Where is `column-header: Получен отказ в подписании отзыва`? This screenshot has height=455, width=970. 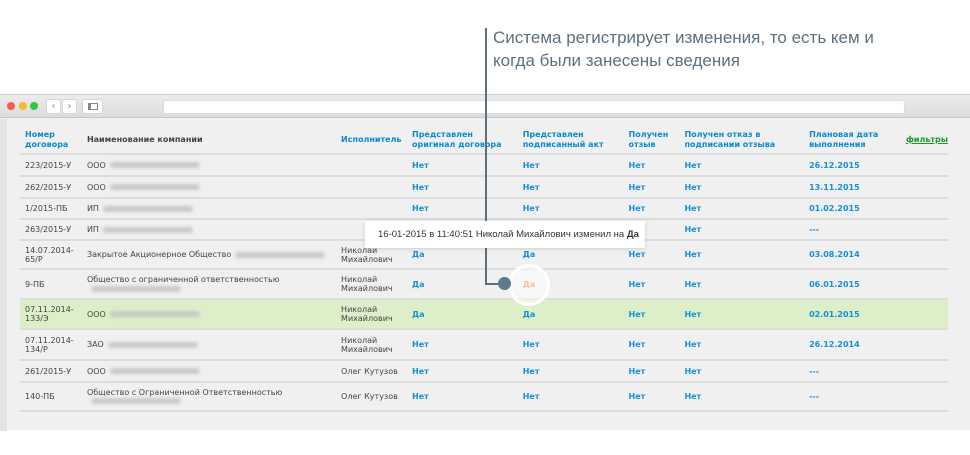
column-header: Получен отказ в подписании отзыва is located at coordinates (742, 141).